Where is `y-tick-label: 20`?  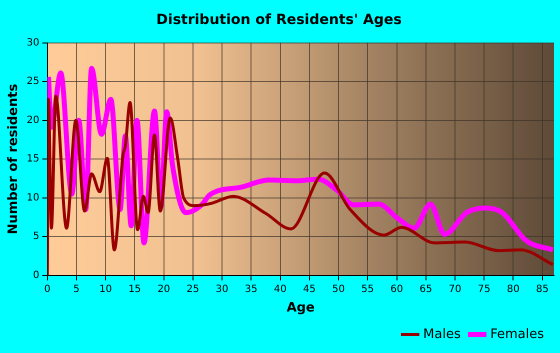
y-tick-label: 20 is located at coordinates (33, 120).